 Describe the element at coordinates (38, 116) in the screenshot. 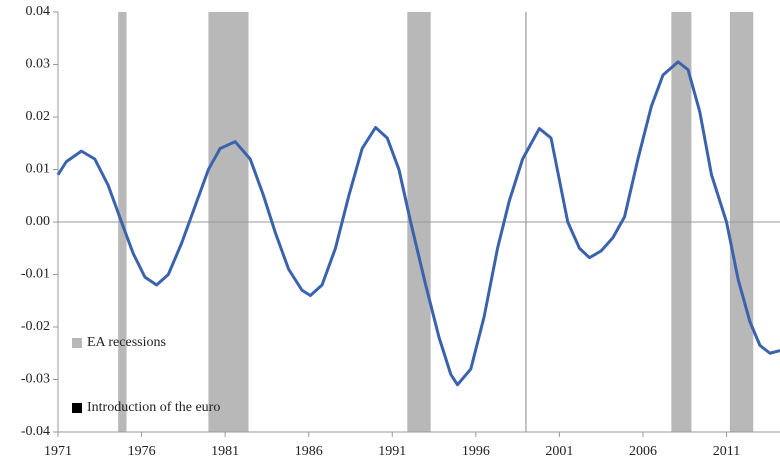

I see `y-tick-label: 0.02` at that location.